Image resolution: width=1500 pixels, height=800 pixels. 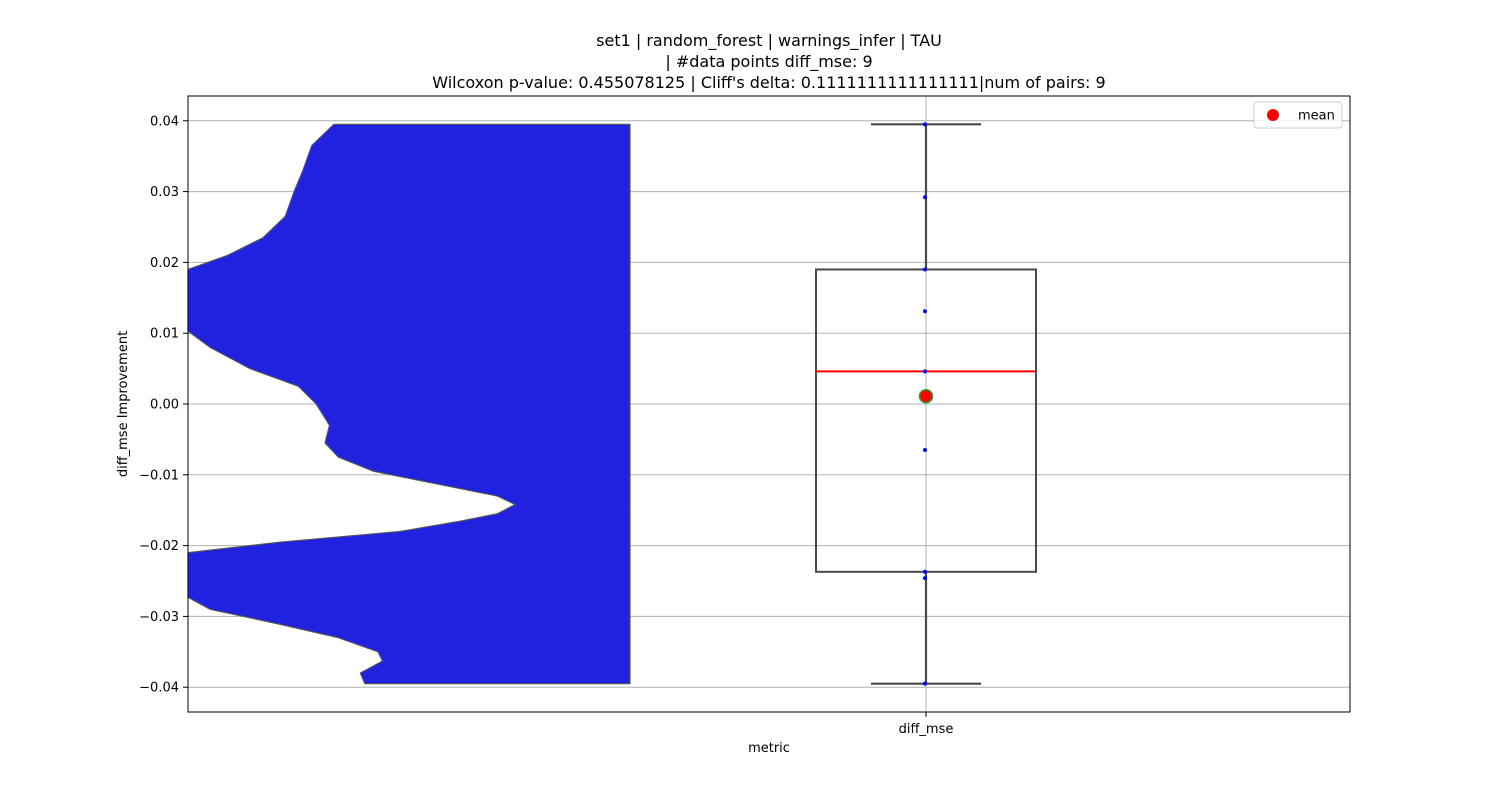 What do you see at coordinates (769, 748) in the screenshot?
I see `x-axis-label: metric` at bounding box center [769, 748].